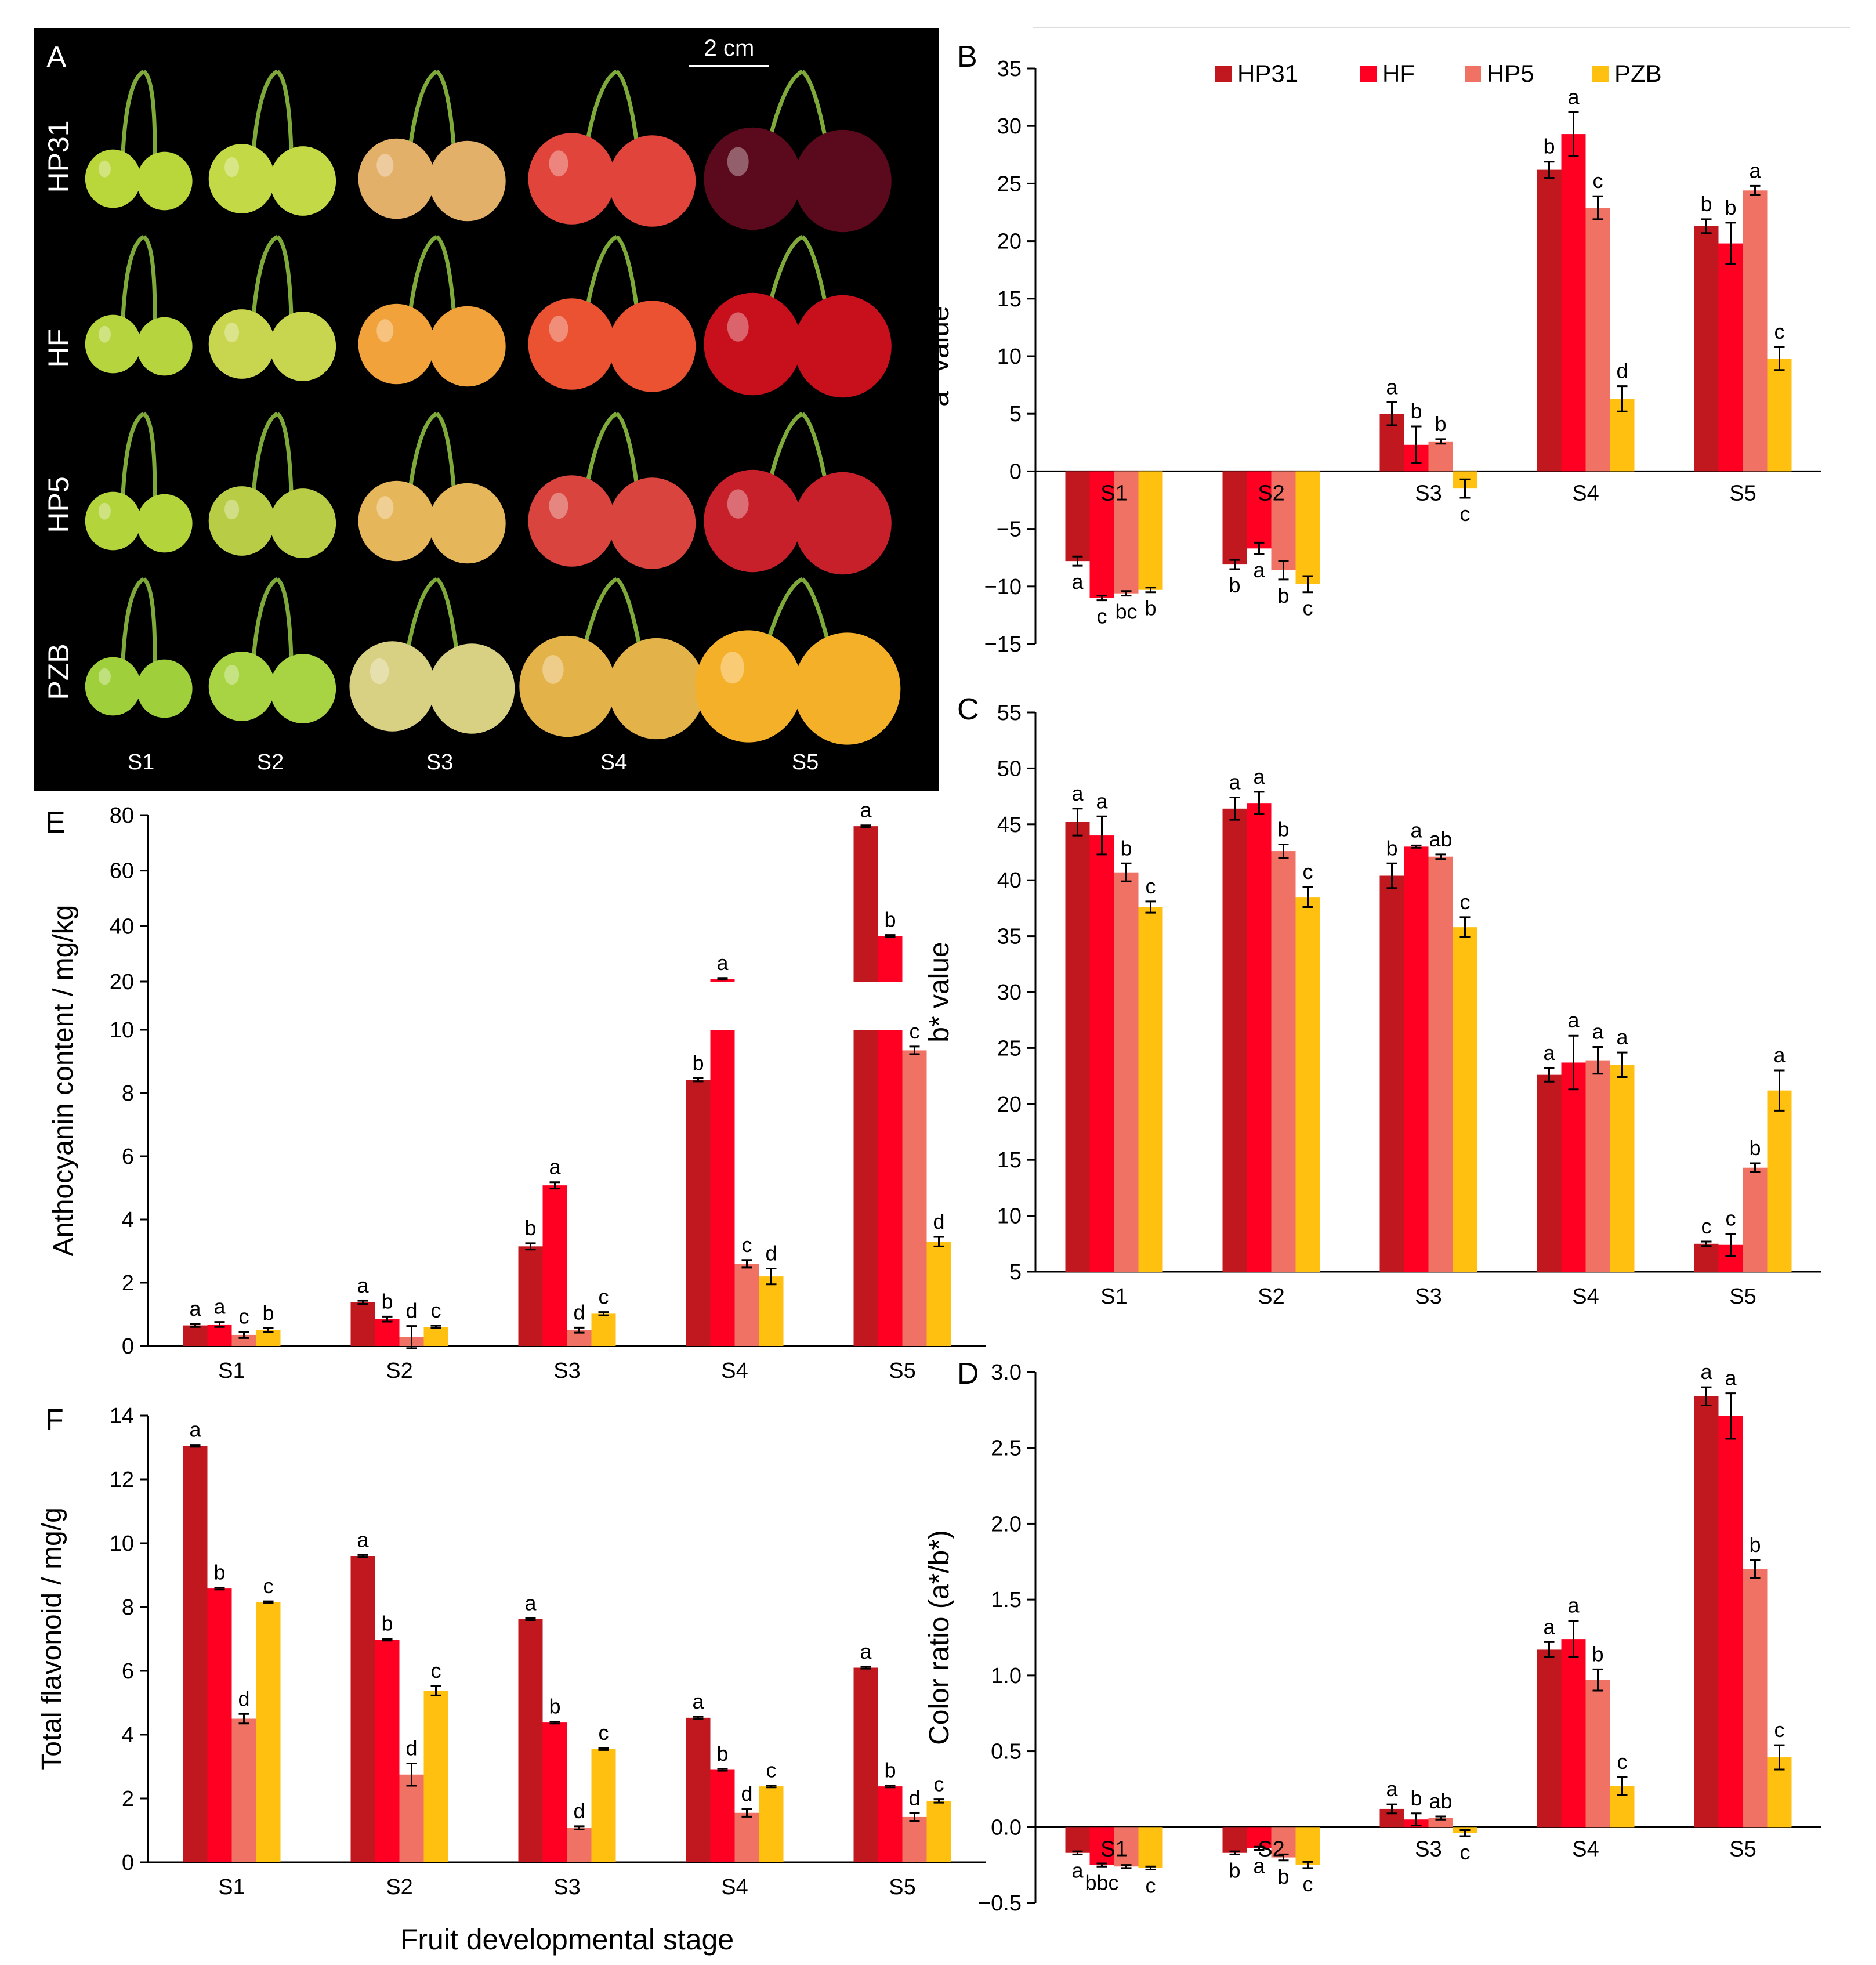 The height and width of the screenshot is (1965, 1876). What do you see at coordinates (1015, 471) in the screenshot?
I see `y-tick-label: 0` at bounding box center [1015, 471].